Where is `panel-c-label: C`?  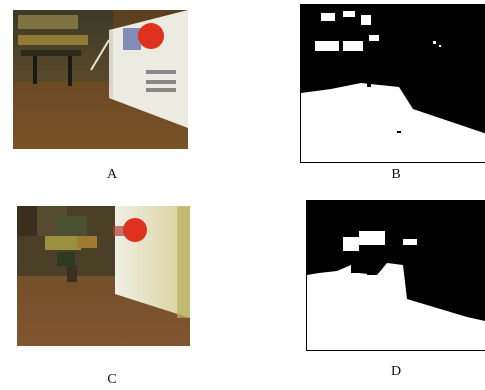 panel-c-label: C is located at coordinates (112, 379).